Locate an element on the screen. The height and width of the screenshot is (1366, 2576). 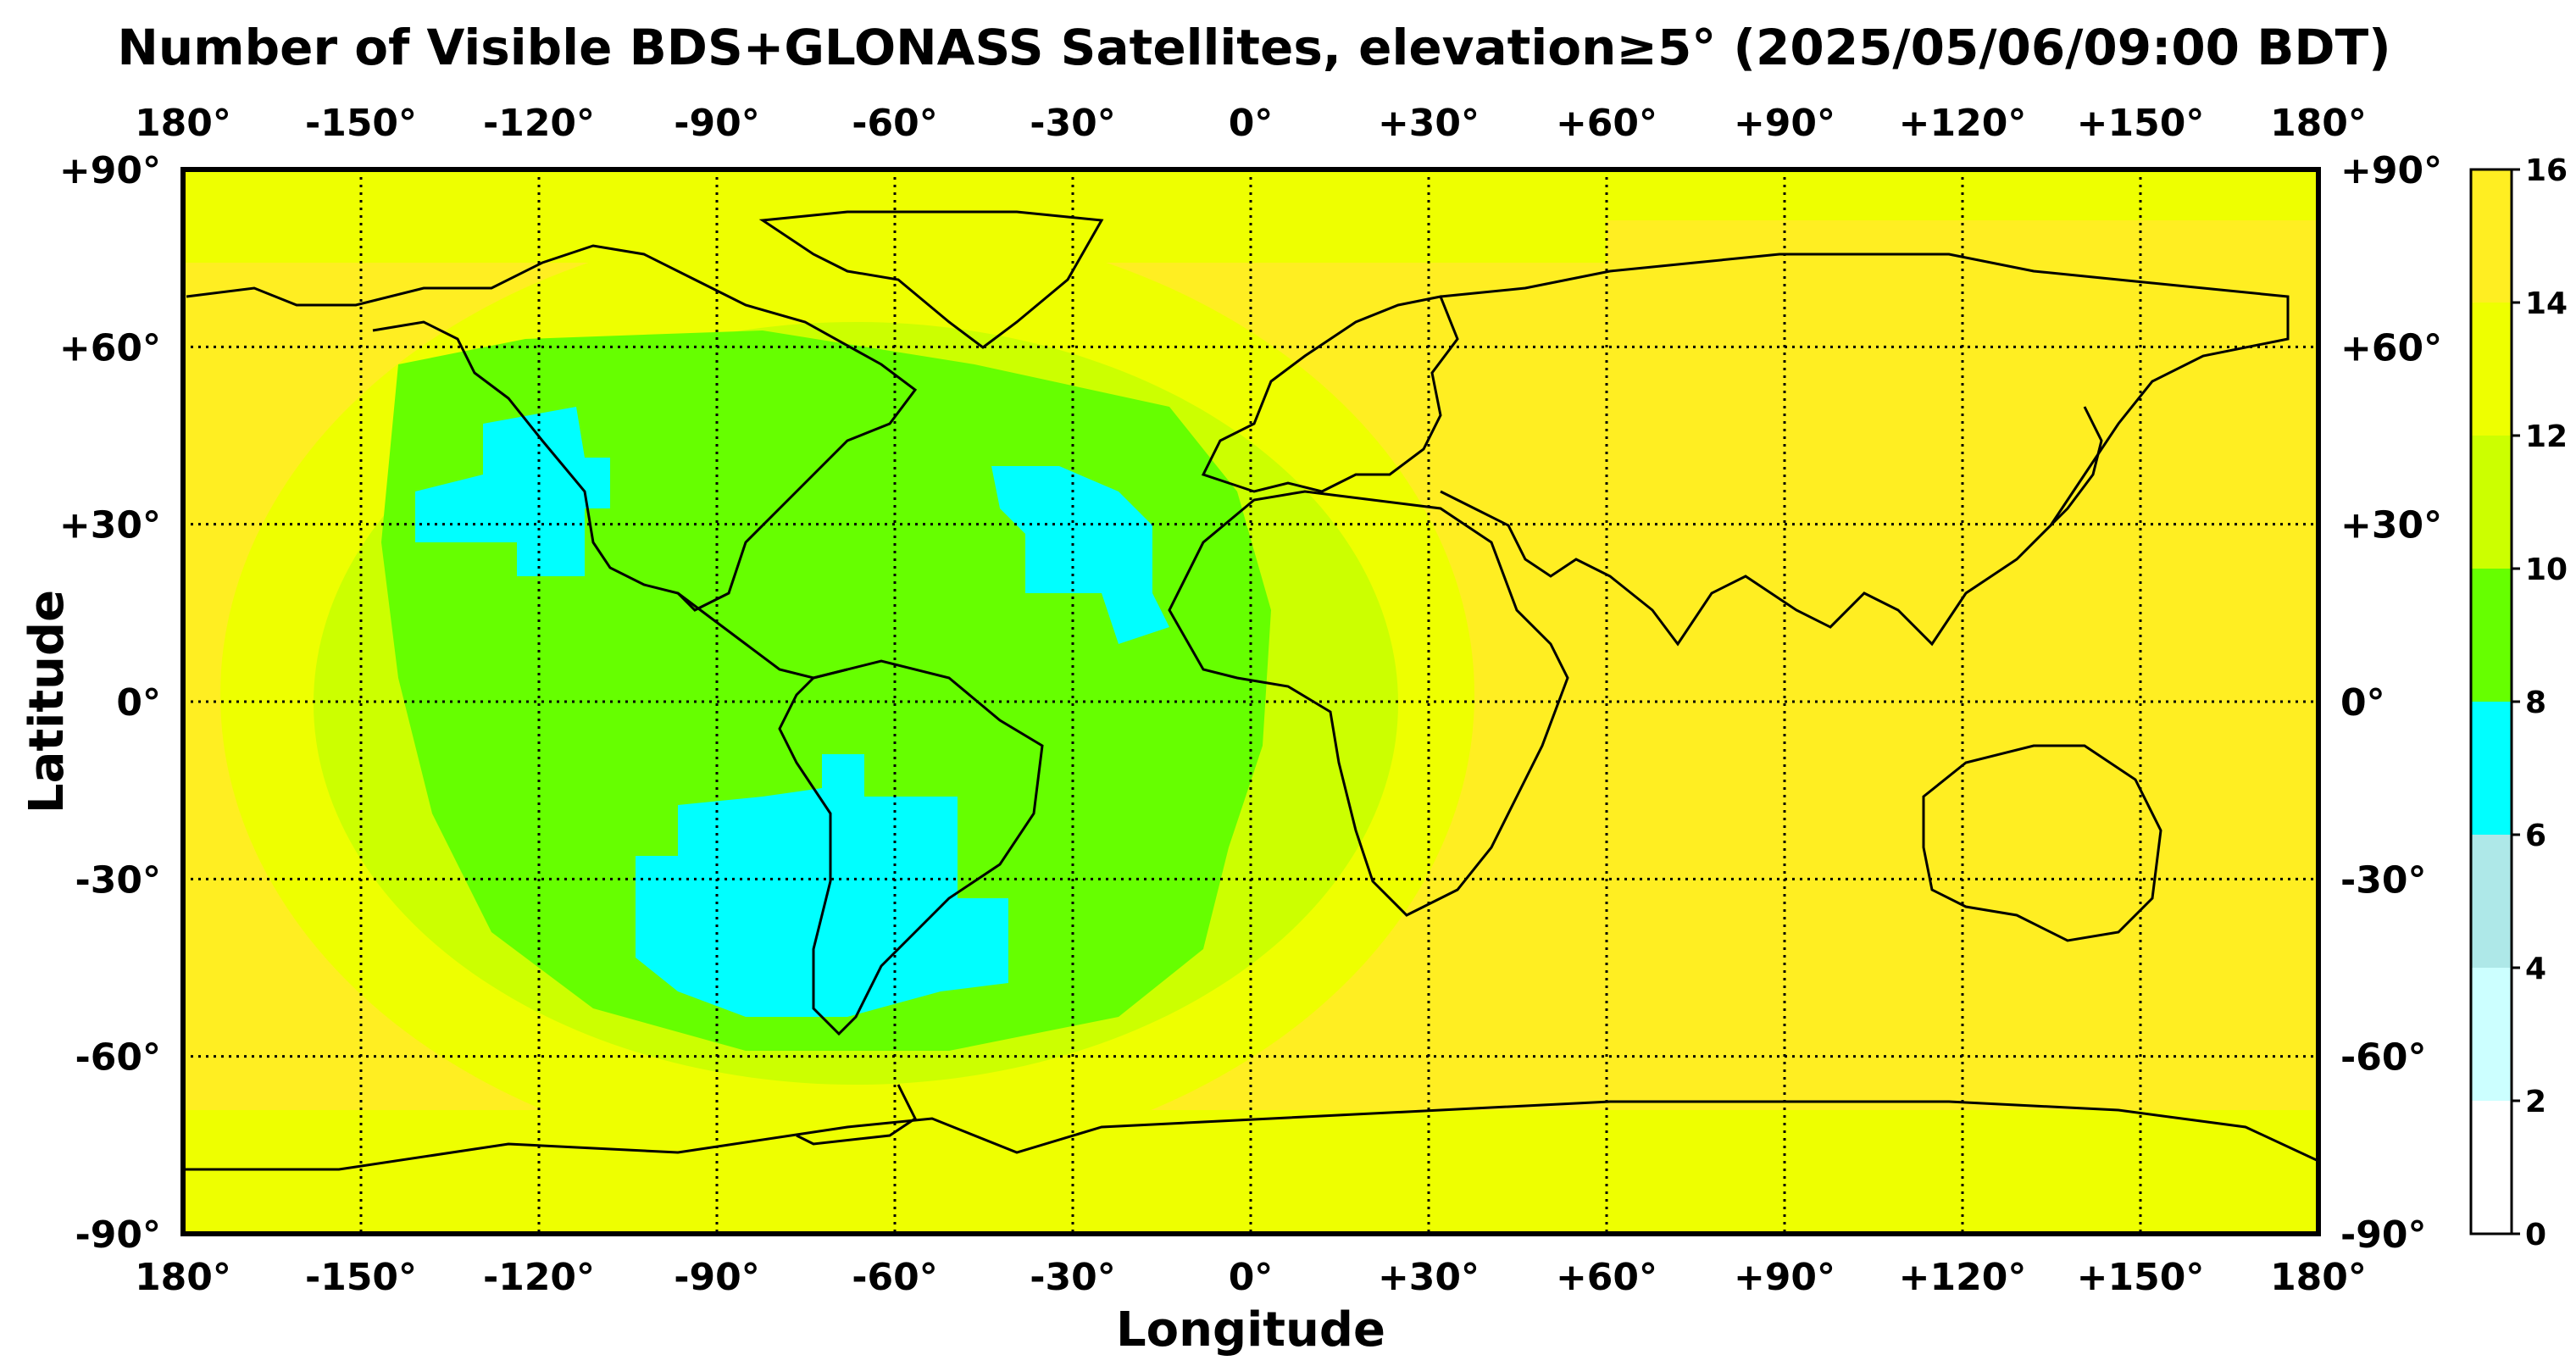
x-tick-label-bottom: +30° is located at coordinates (1429, 1277).